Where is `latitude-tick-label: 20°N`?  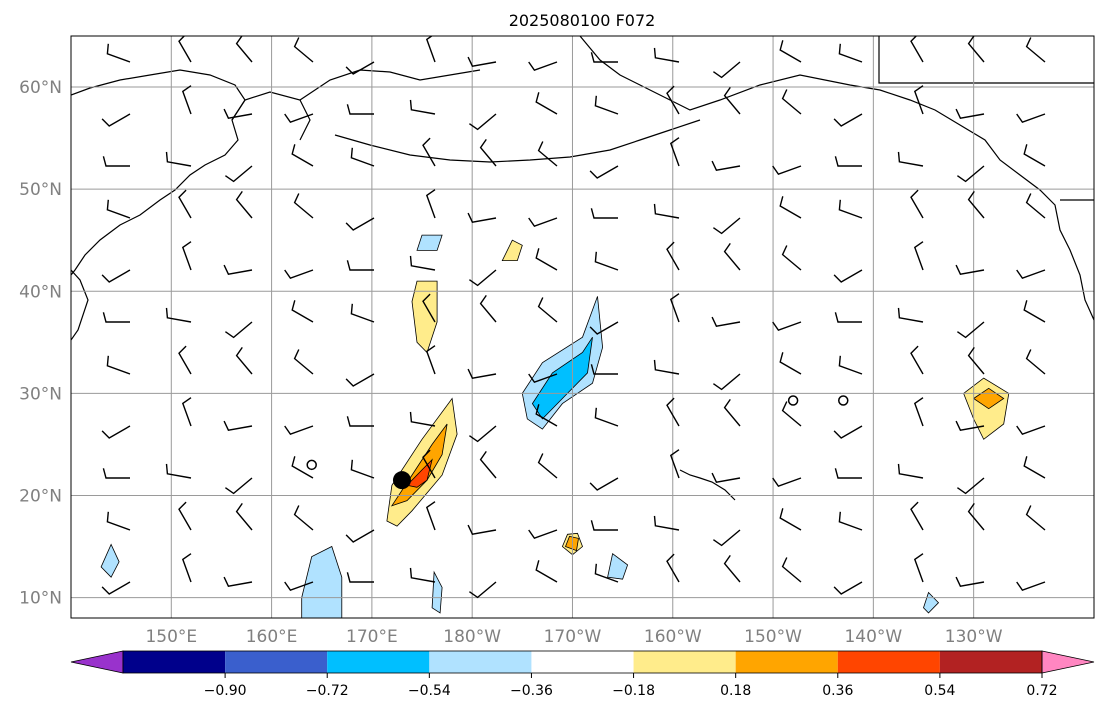 latitude-tick-label: 20°N is located at coordinates (40, 496).